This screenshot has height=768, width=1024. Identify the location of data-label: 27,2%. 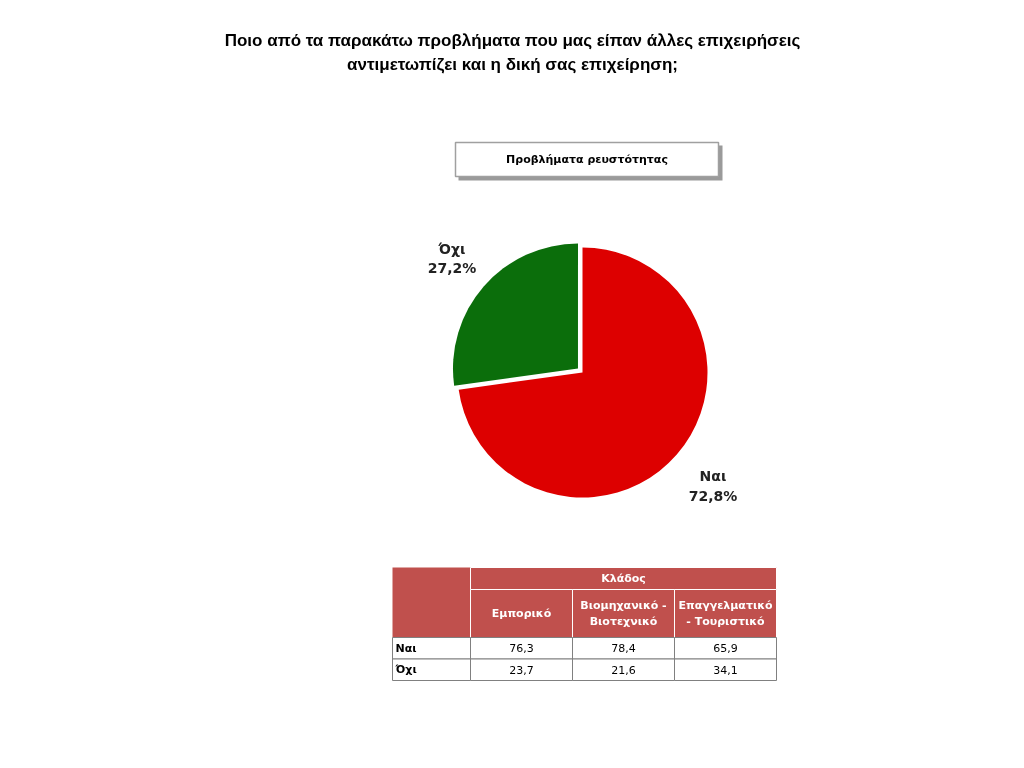
(452, 268).